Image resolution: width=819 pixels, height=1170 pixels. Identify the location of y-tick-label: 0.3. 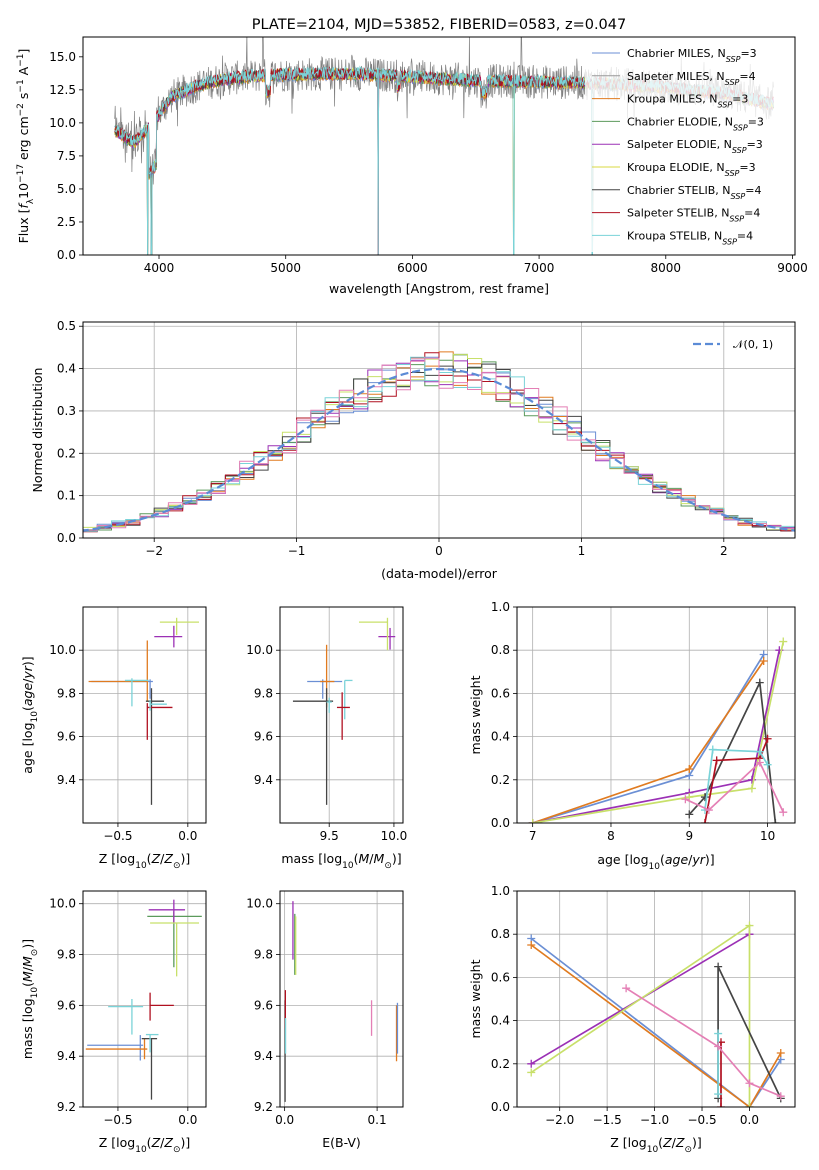
(66, 411).